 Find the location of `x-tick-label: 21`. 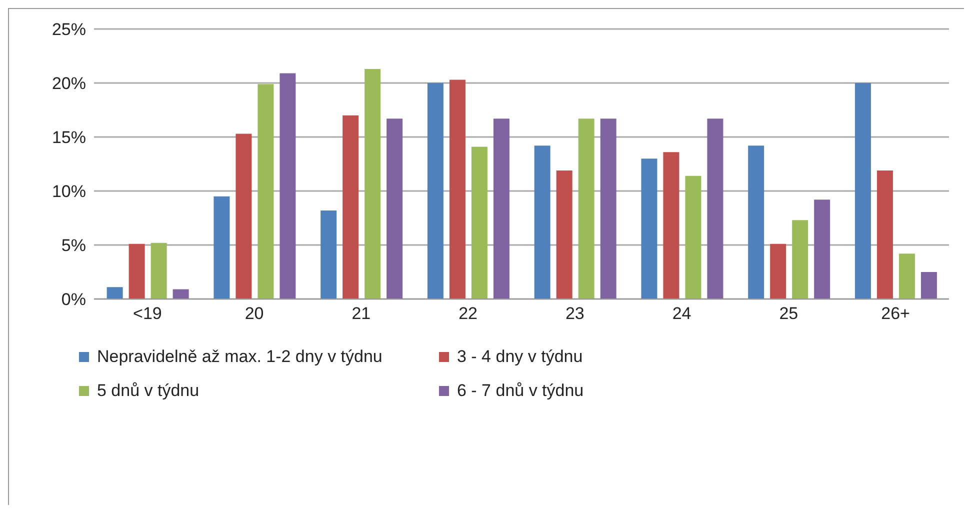

x-tick-label: 21 is located at coordinates (361, 314).